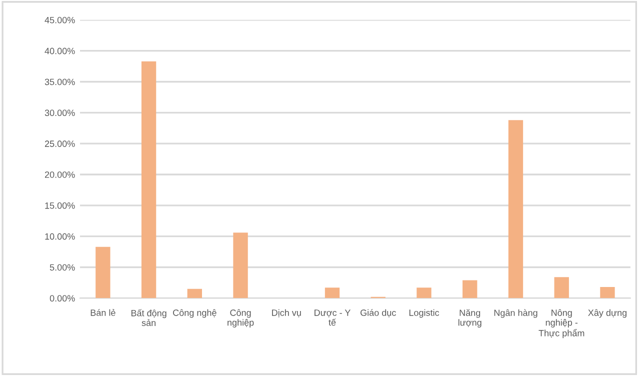 The width and height of the screenshot is (640, 376). Describe the element at coordinates (332, 318) in the screenshot. I see `x-tick-label: Dược - Y tế` at that location.